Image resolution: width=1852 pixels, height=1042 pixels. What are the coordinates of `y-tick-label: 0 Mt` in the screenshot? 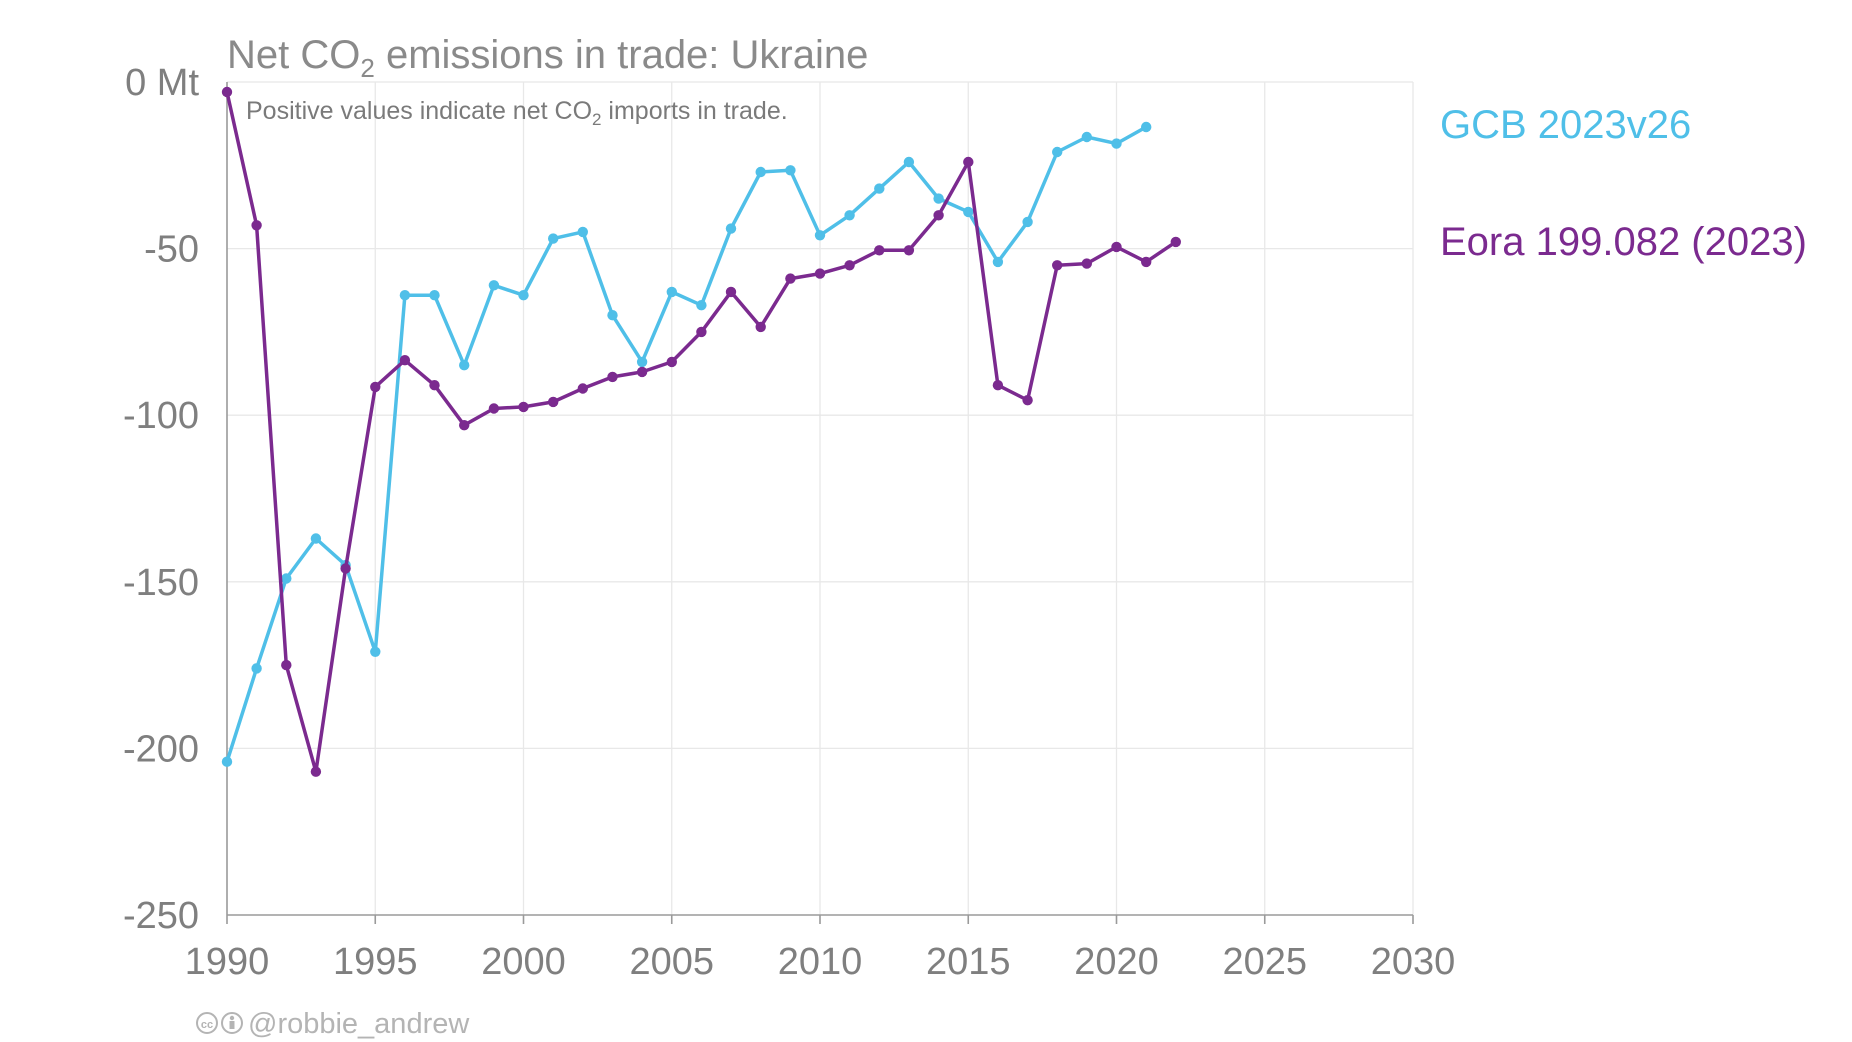 It's located at (162, 83).